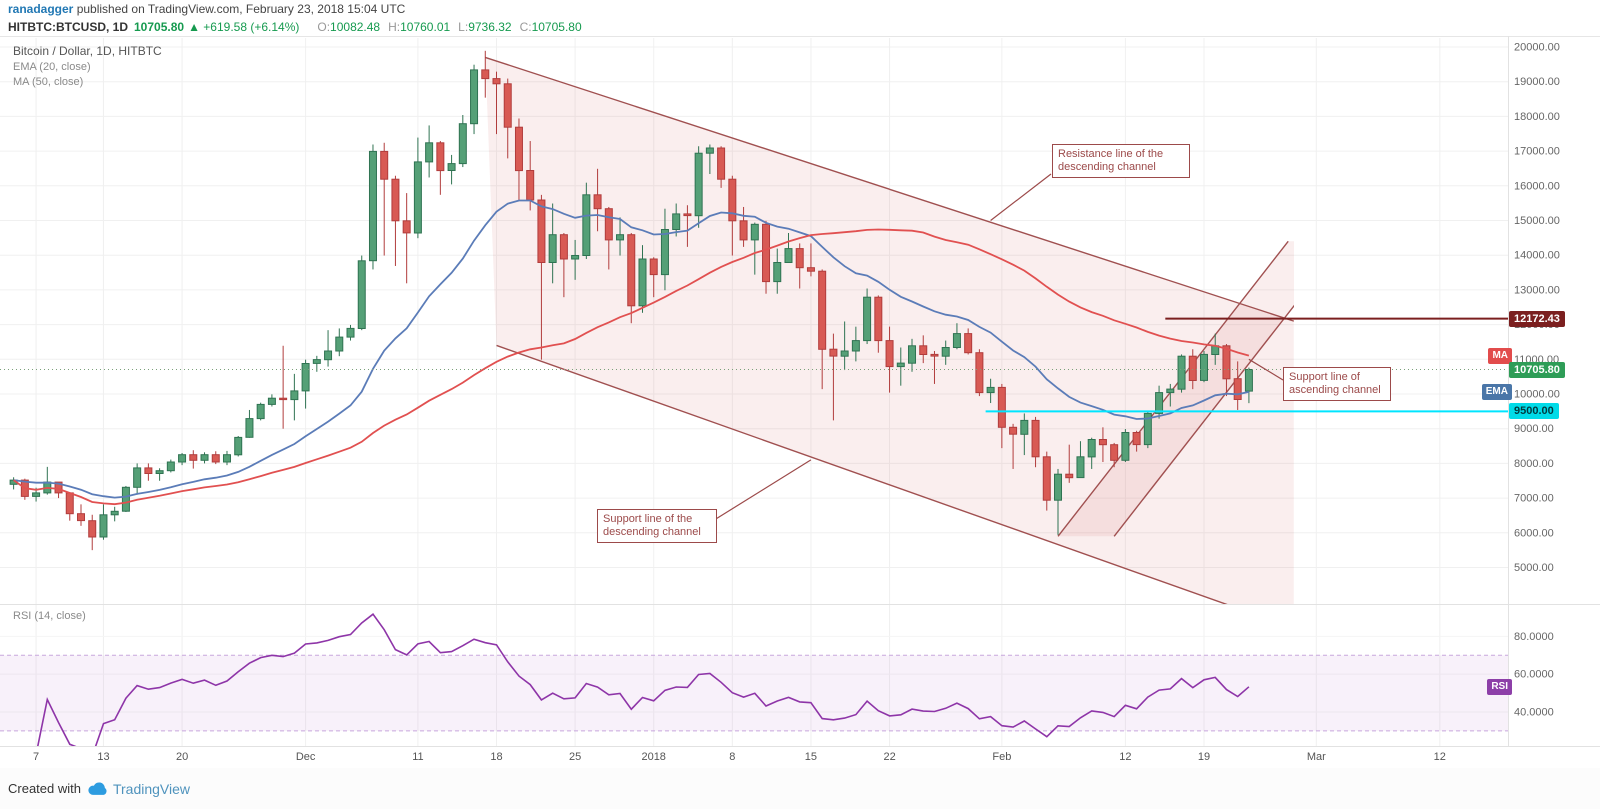 The image size is (1600, 809). What do you see at coordinates (862, 474) in the screenshot?
I see `descending-channel-lower-line` at bounding box center [862, 474].